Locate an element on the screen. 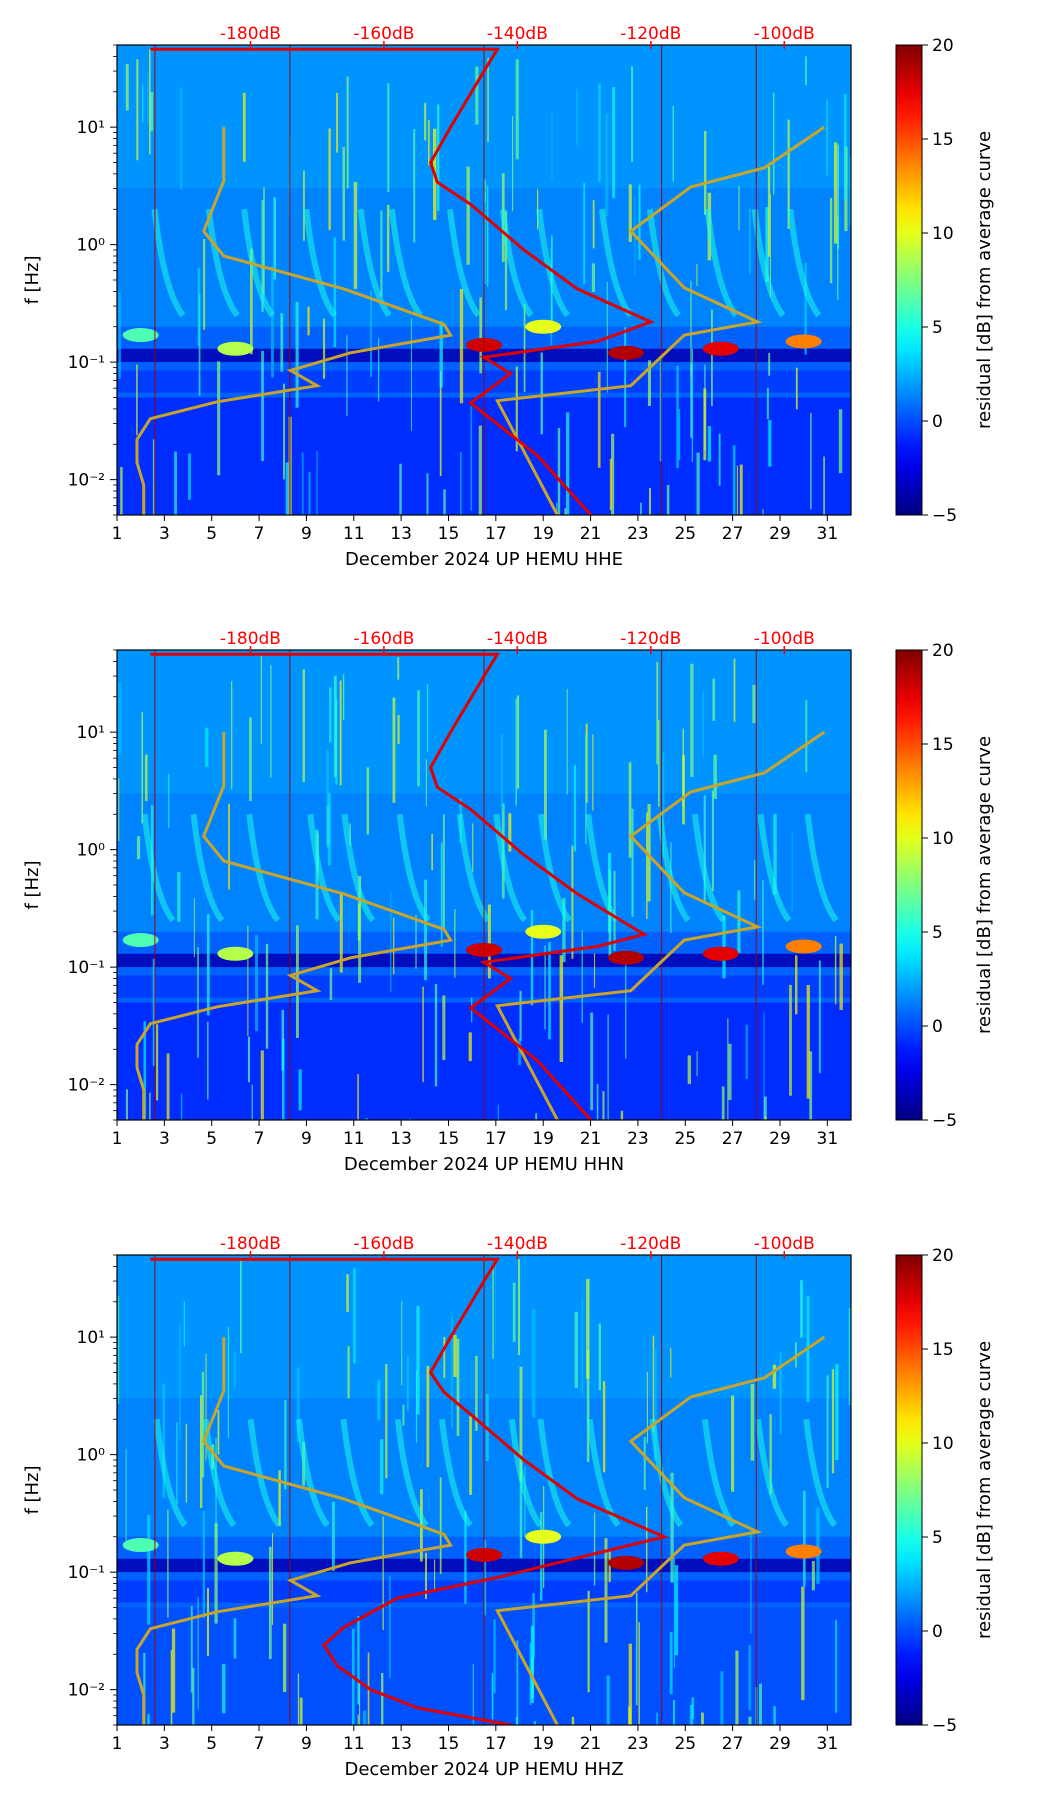  x-tick-label: 27 is located at coordinates (733, 534).